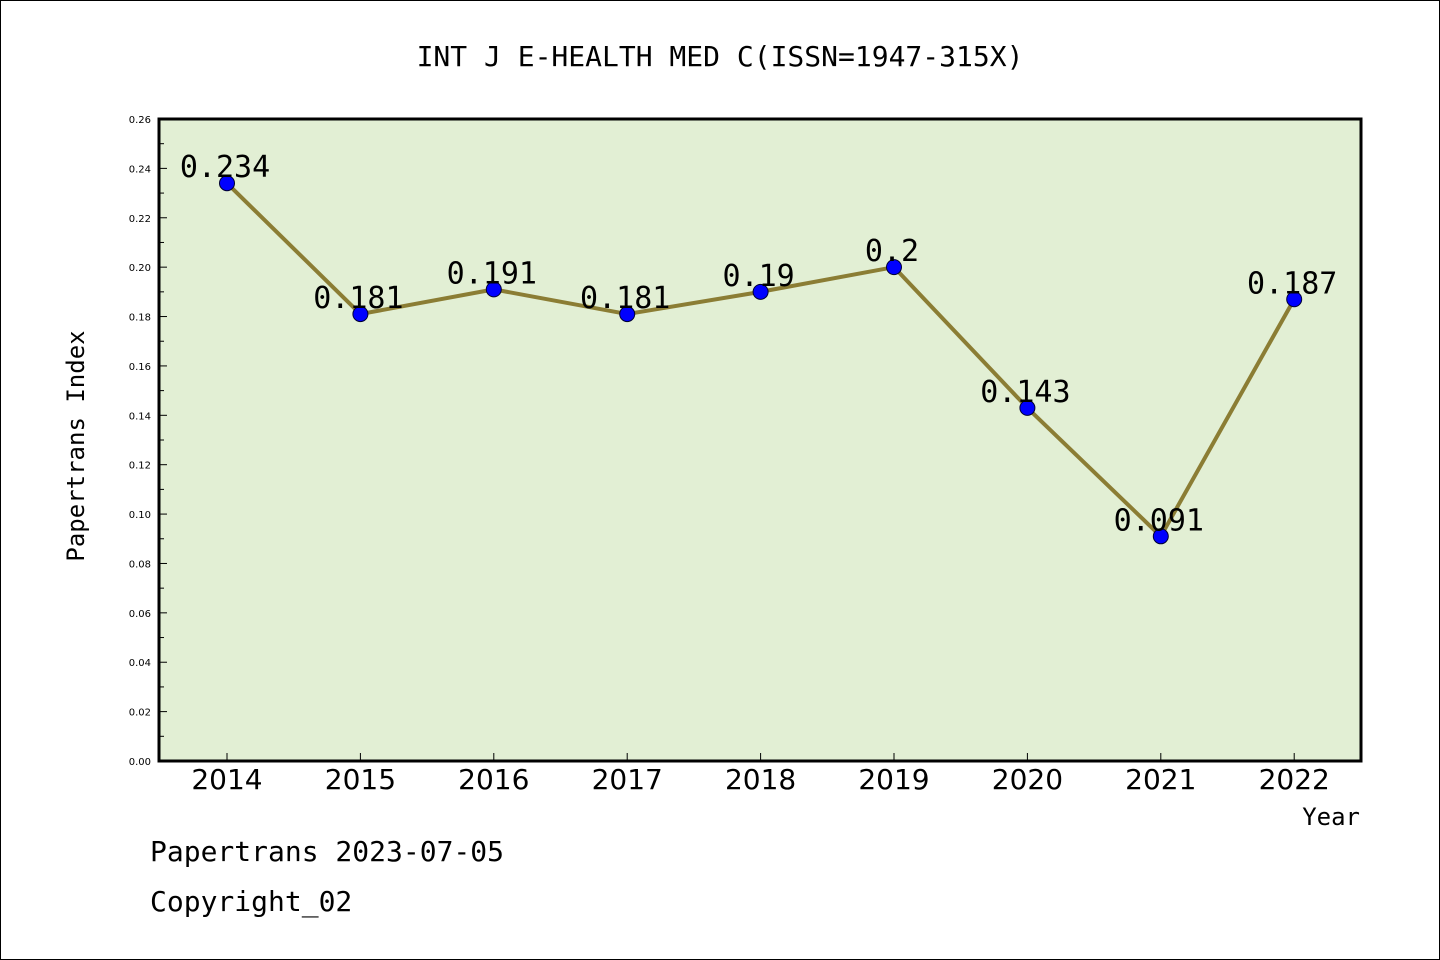 This screenshot has height=960, width=1440. Describe the element at coordinates (720, 56) in the screenshot. I see `chart-title: INT J E-HEALTH MED C(ISSN=1947-315X)` at that location.